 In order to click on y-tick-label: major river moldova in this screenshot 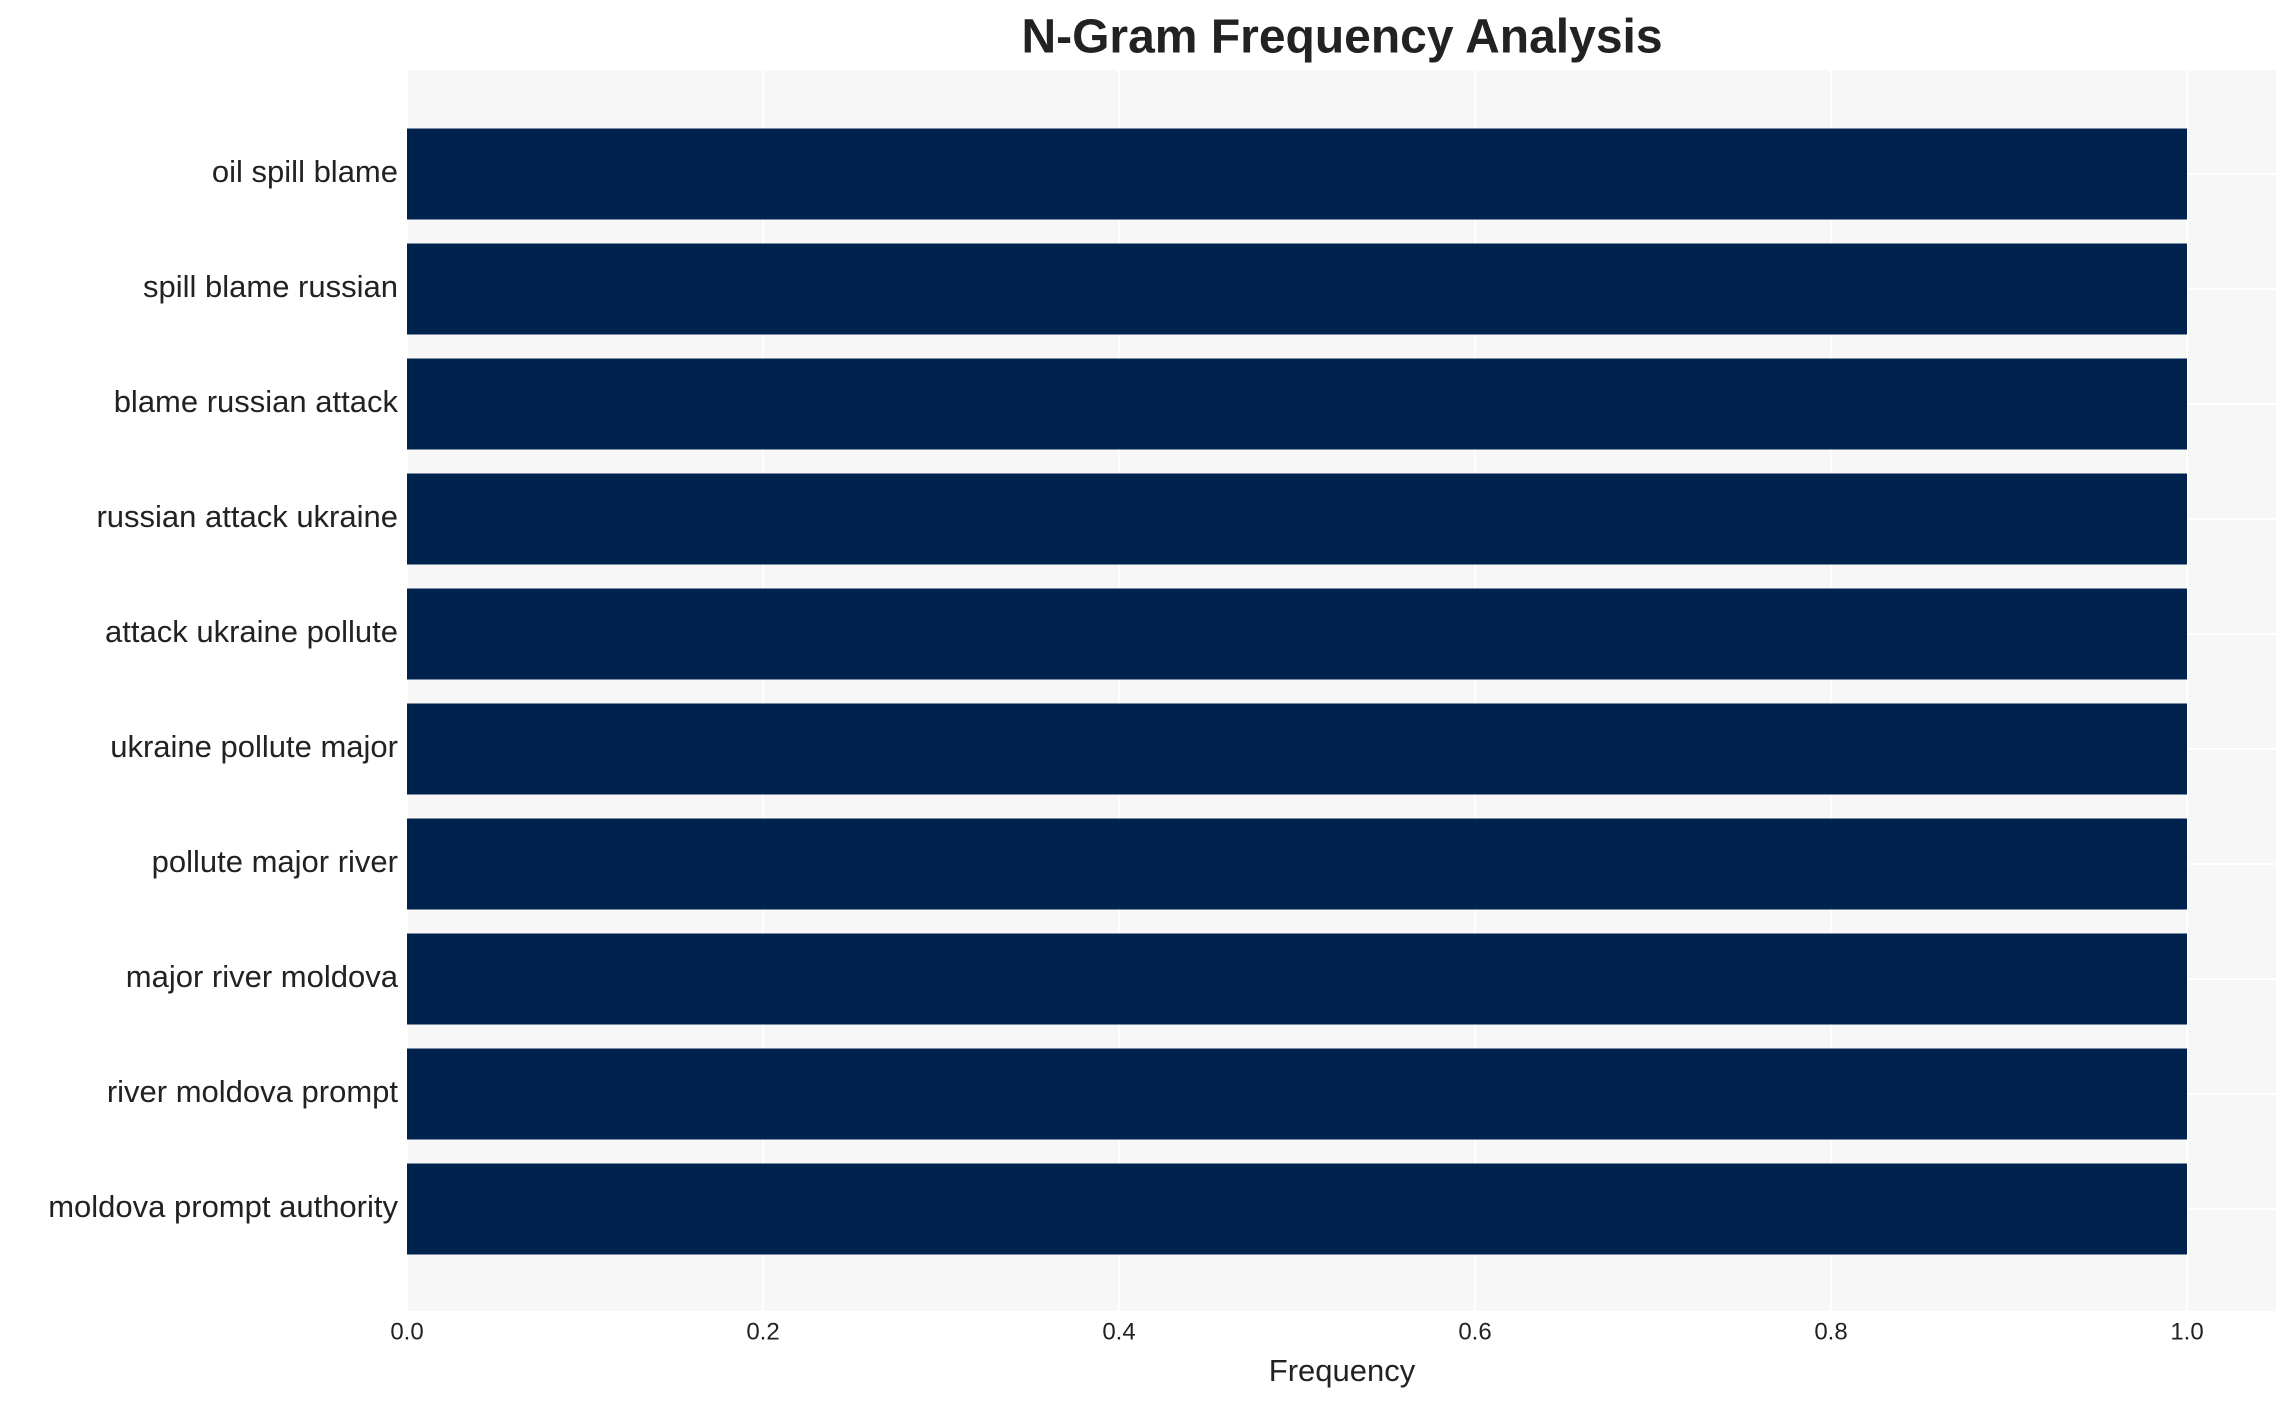, I will do `click(262, 976)`.